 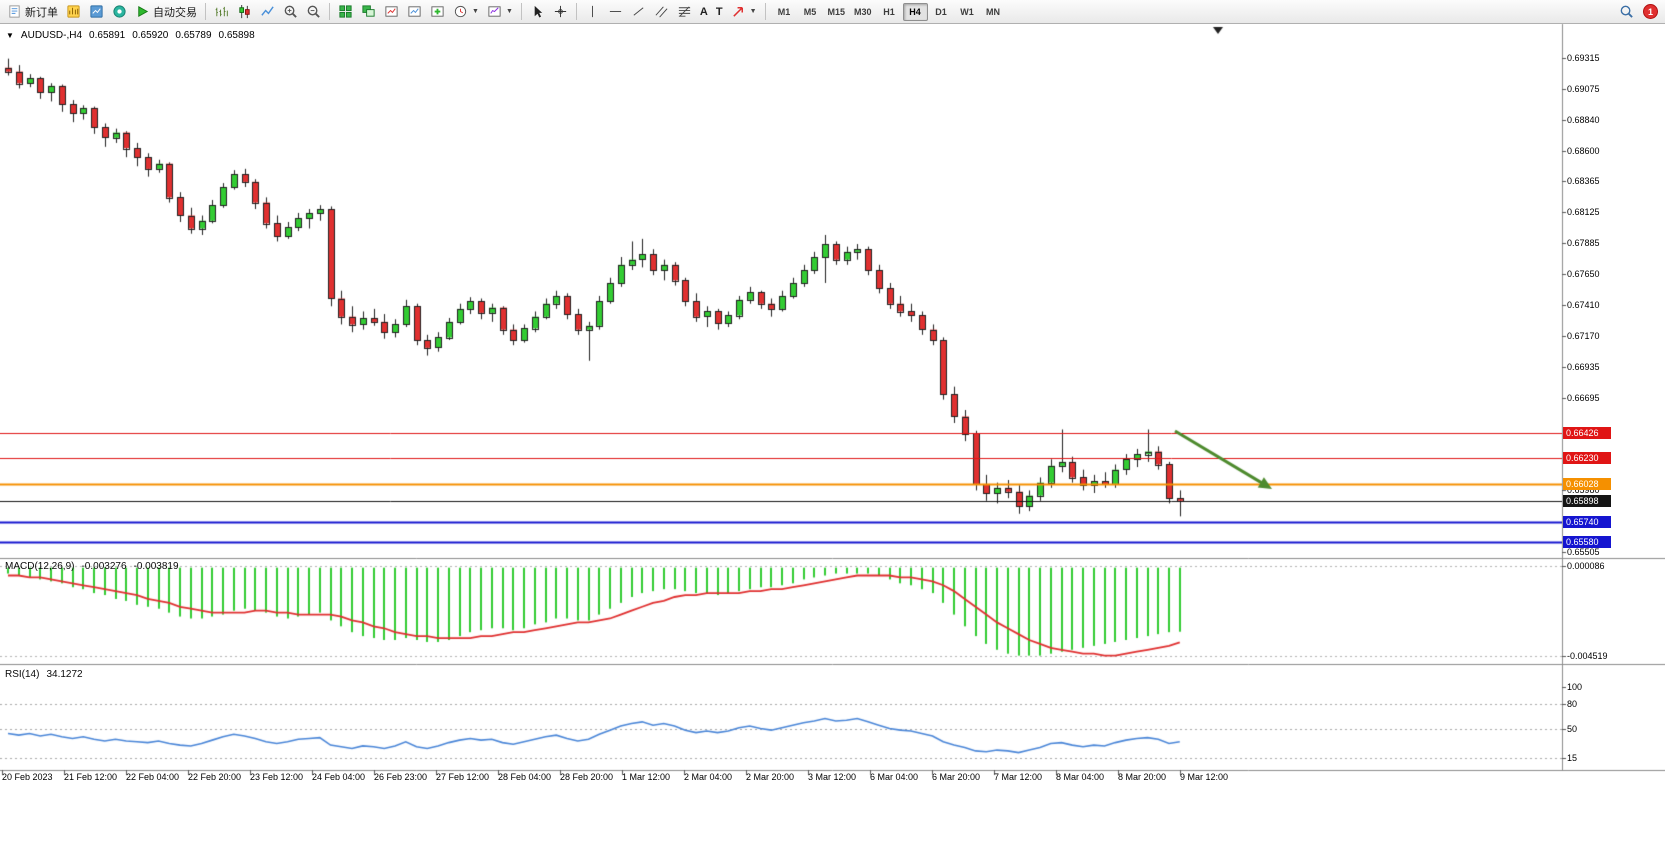 I want to click on fibonacci-button, so click(x=684, y=12).